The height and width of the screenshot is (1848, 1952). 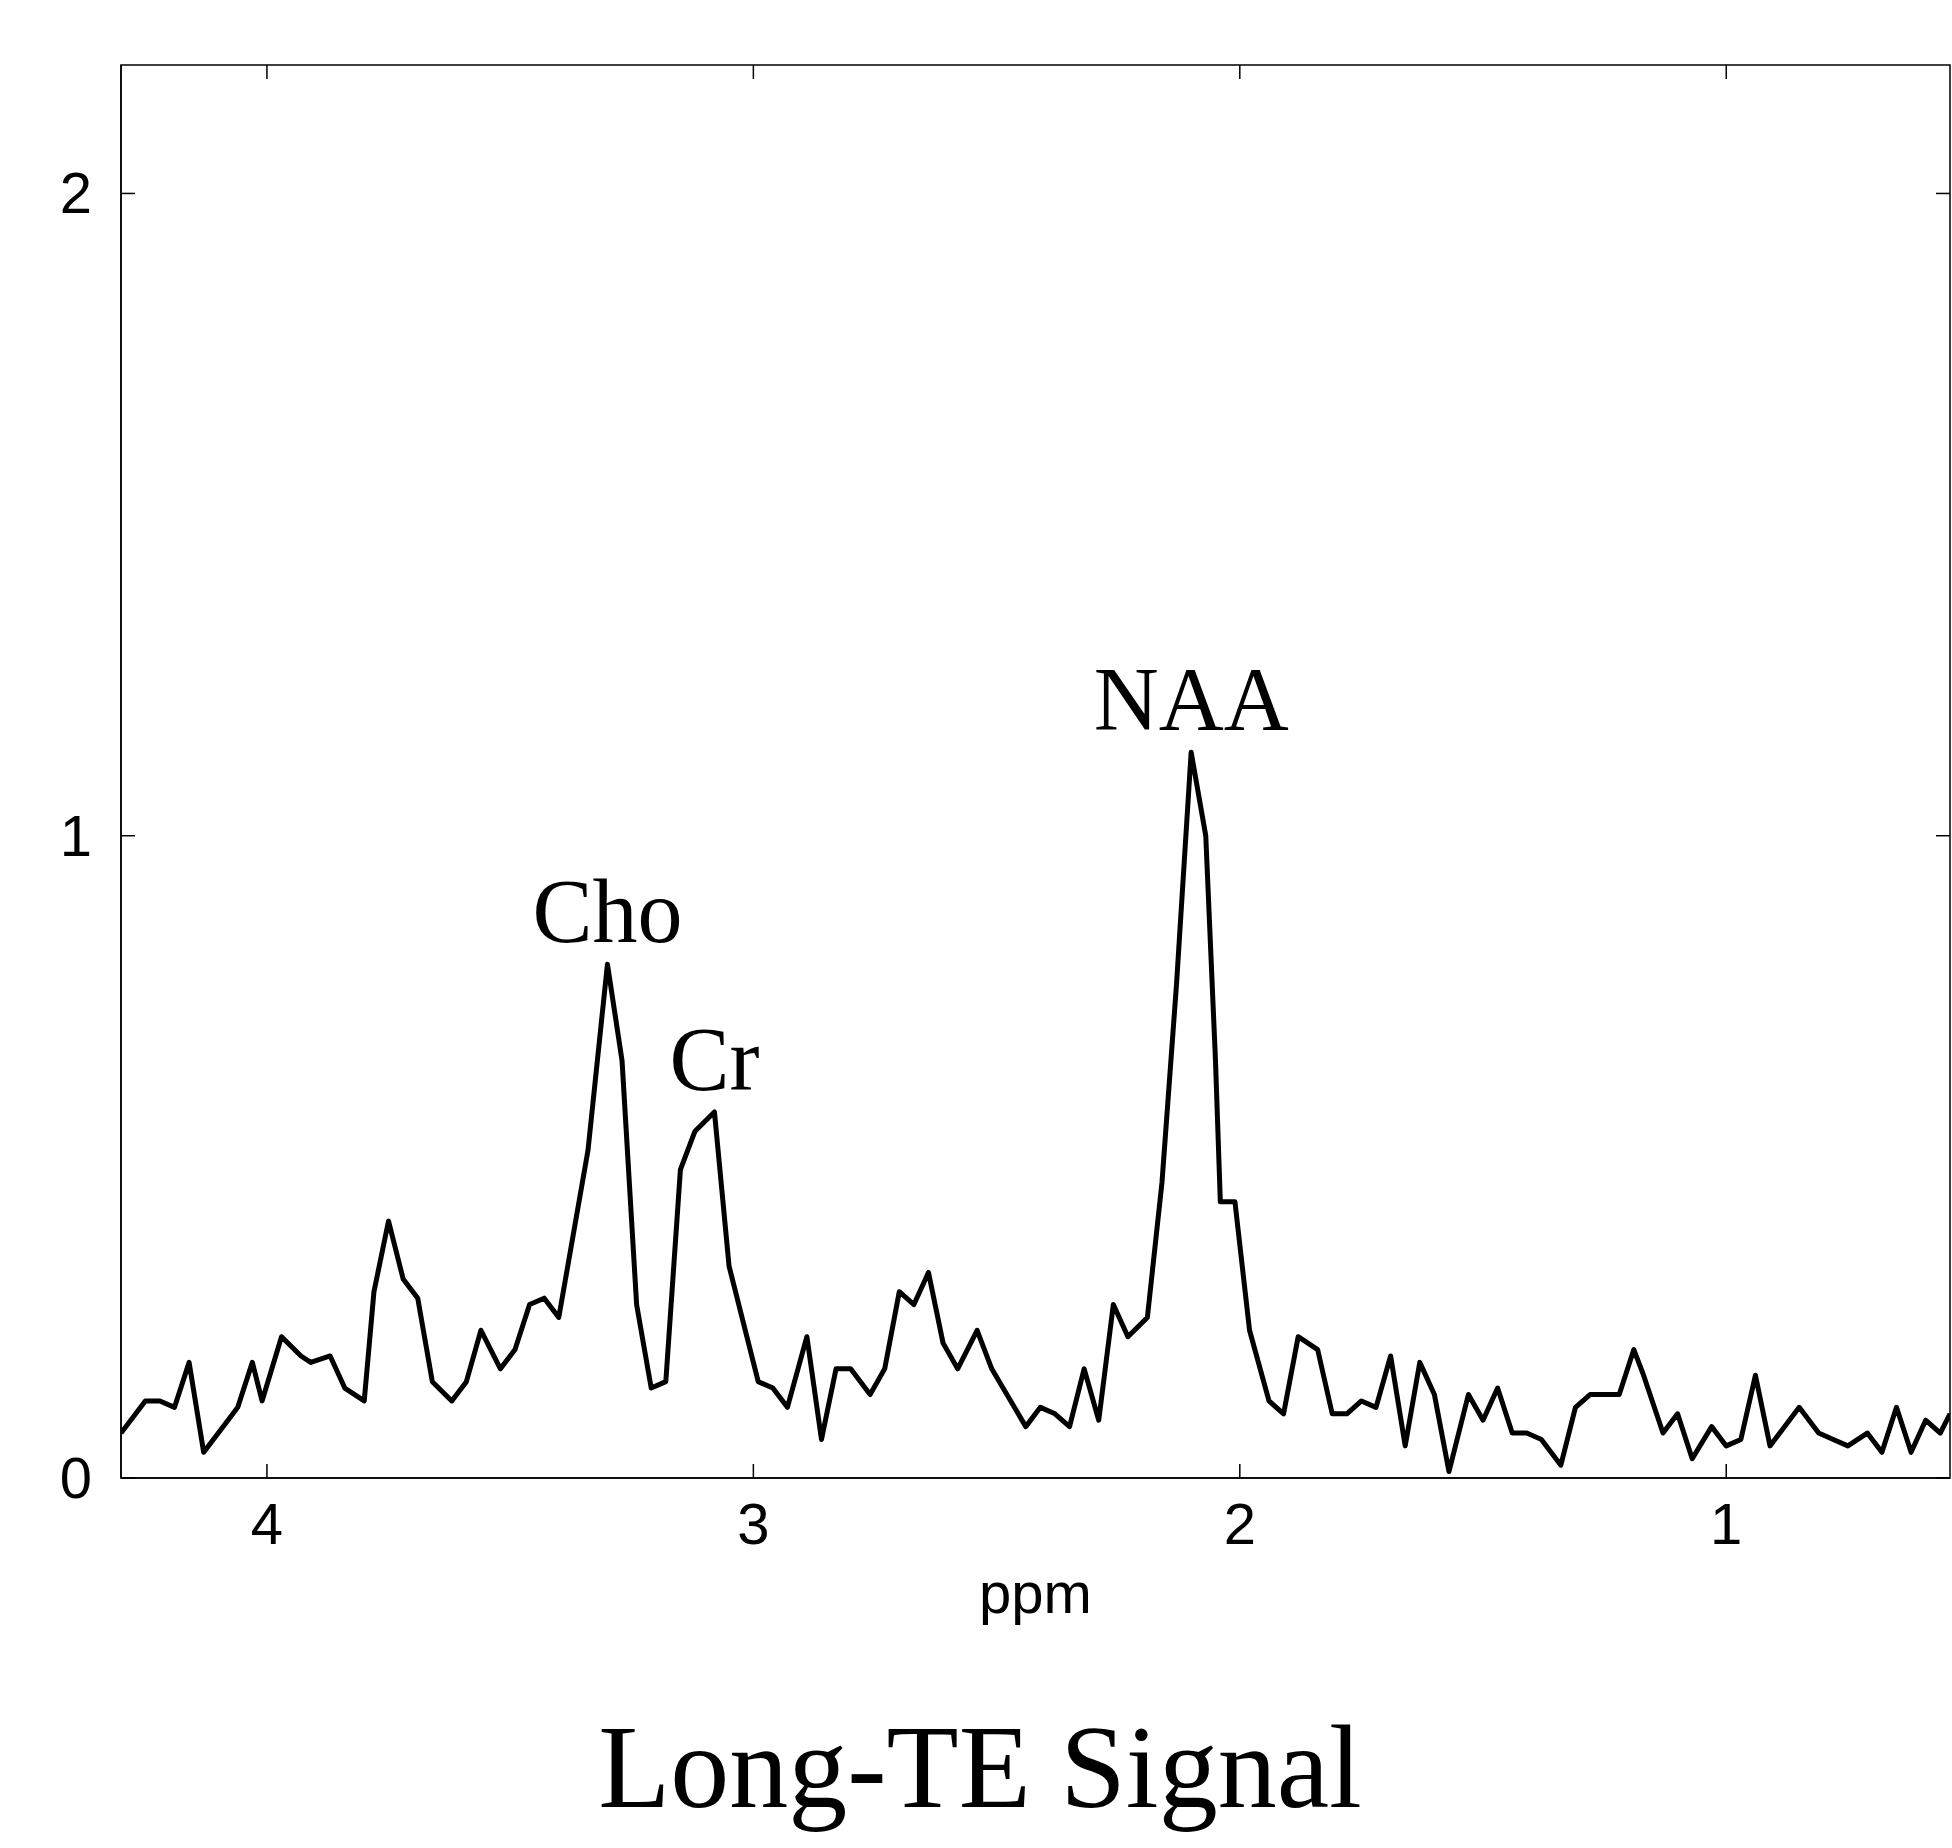 I want to click on annotation: Cho, so click(x=607, y=912).